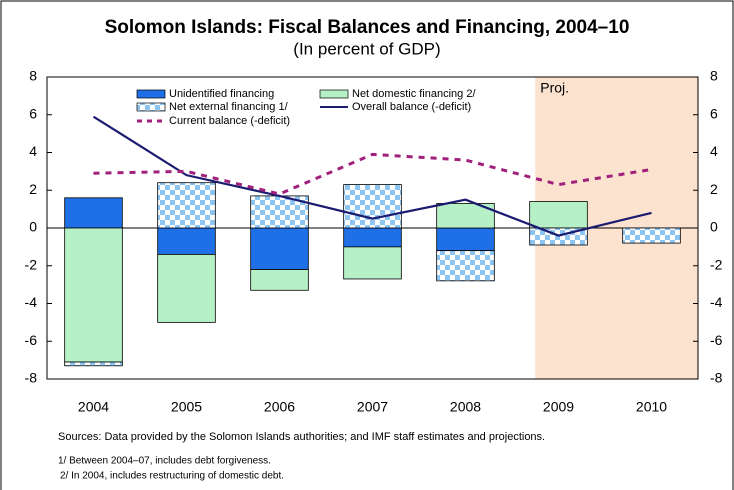  What do you see at coordinates (366, 48) in the screenshot?
I see `chart-subtitle: (In percent of GDP)` at bounding box center [366, 48].